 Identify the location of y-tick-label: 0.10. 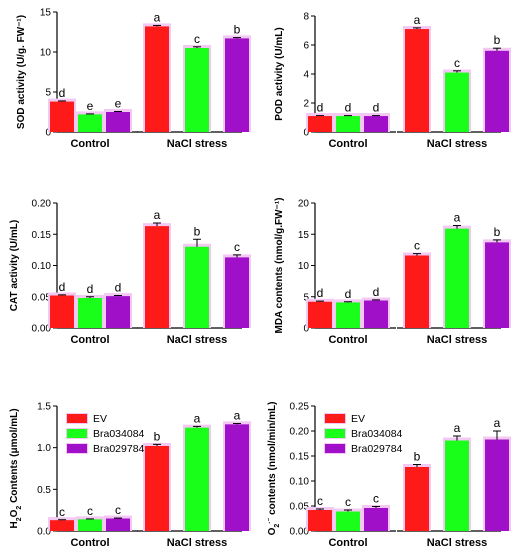
(300, 482).